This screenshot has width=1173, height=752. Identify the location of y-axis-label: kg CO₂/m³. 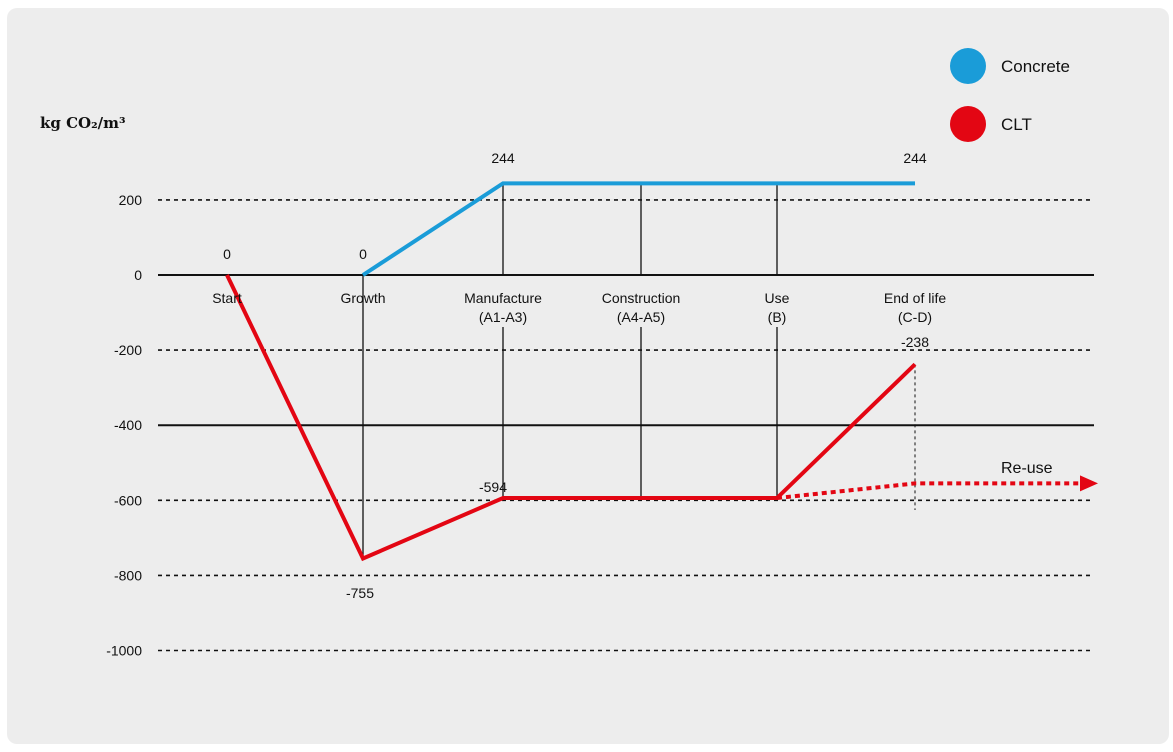
(83, 123).